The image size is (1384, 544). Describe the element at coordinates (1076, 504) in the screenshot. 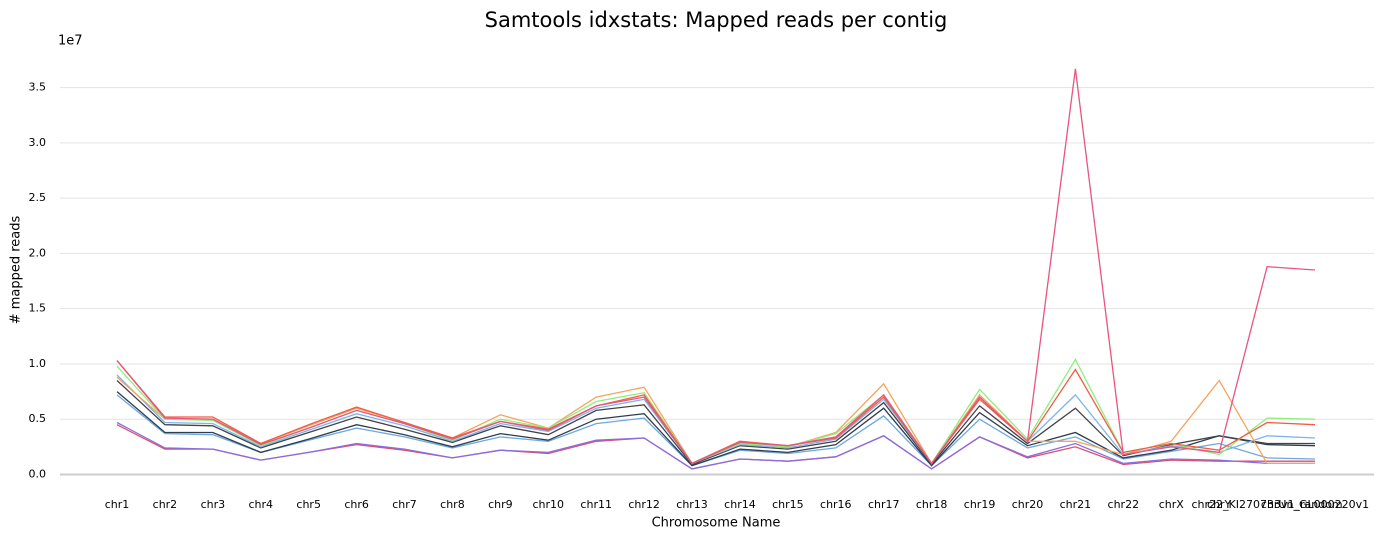

I see `x-tick-label: chr21` at that location.